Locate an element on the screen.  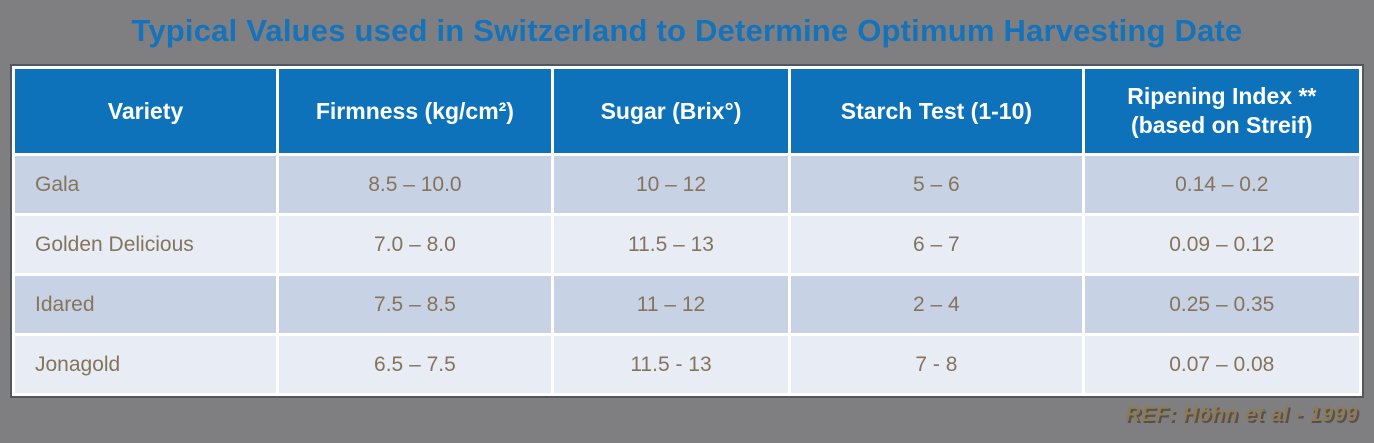
ripening-cell: 0.09 – 0.12 is located at coordinates (1221, 244).